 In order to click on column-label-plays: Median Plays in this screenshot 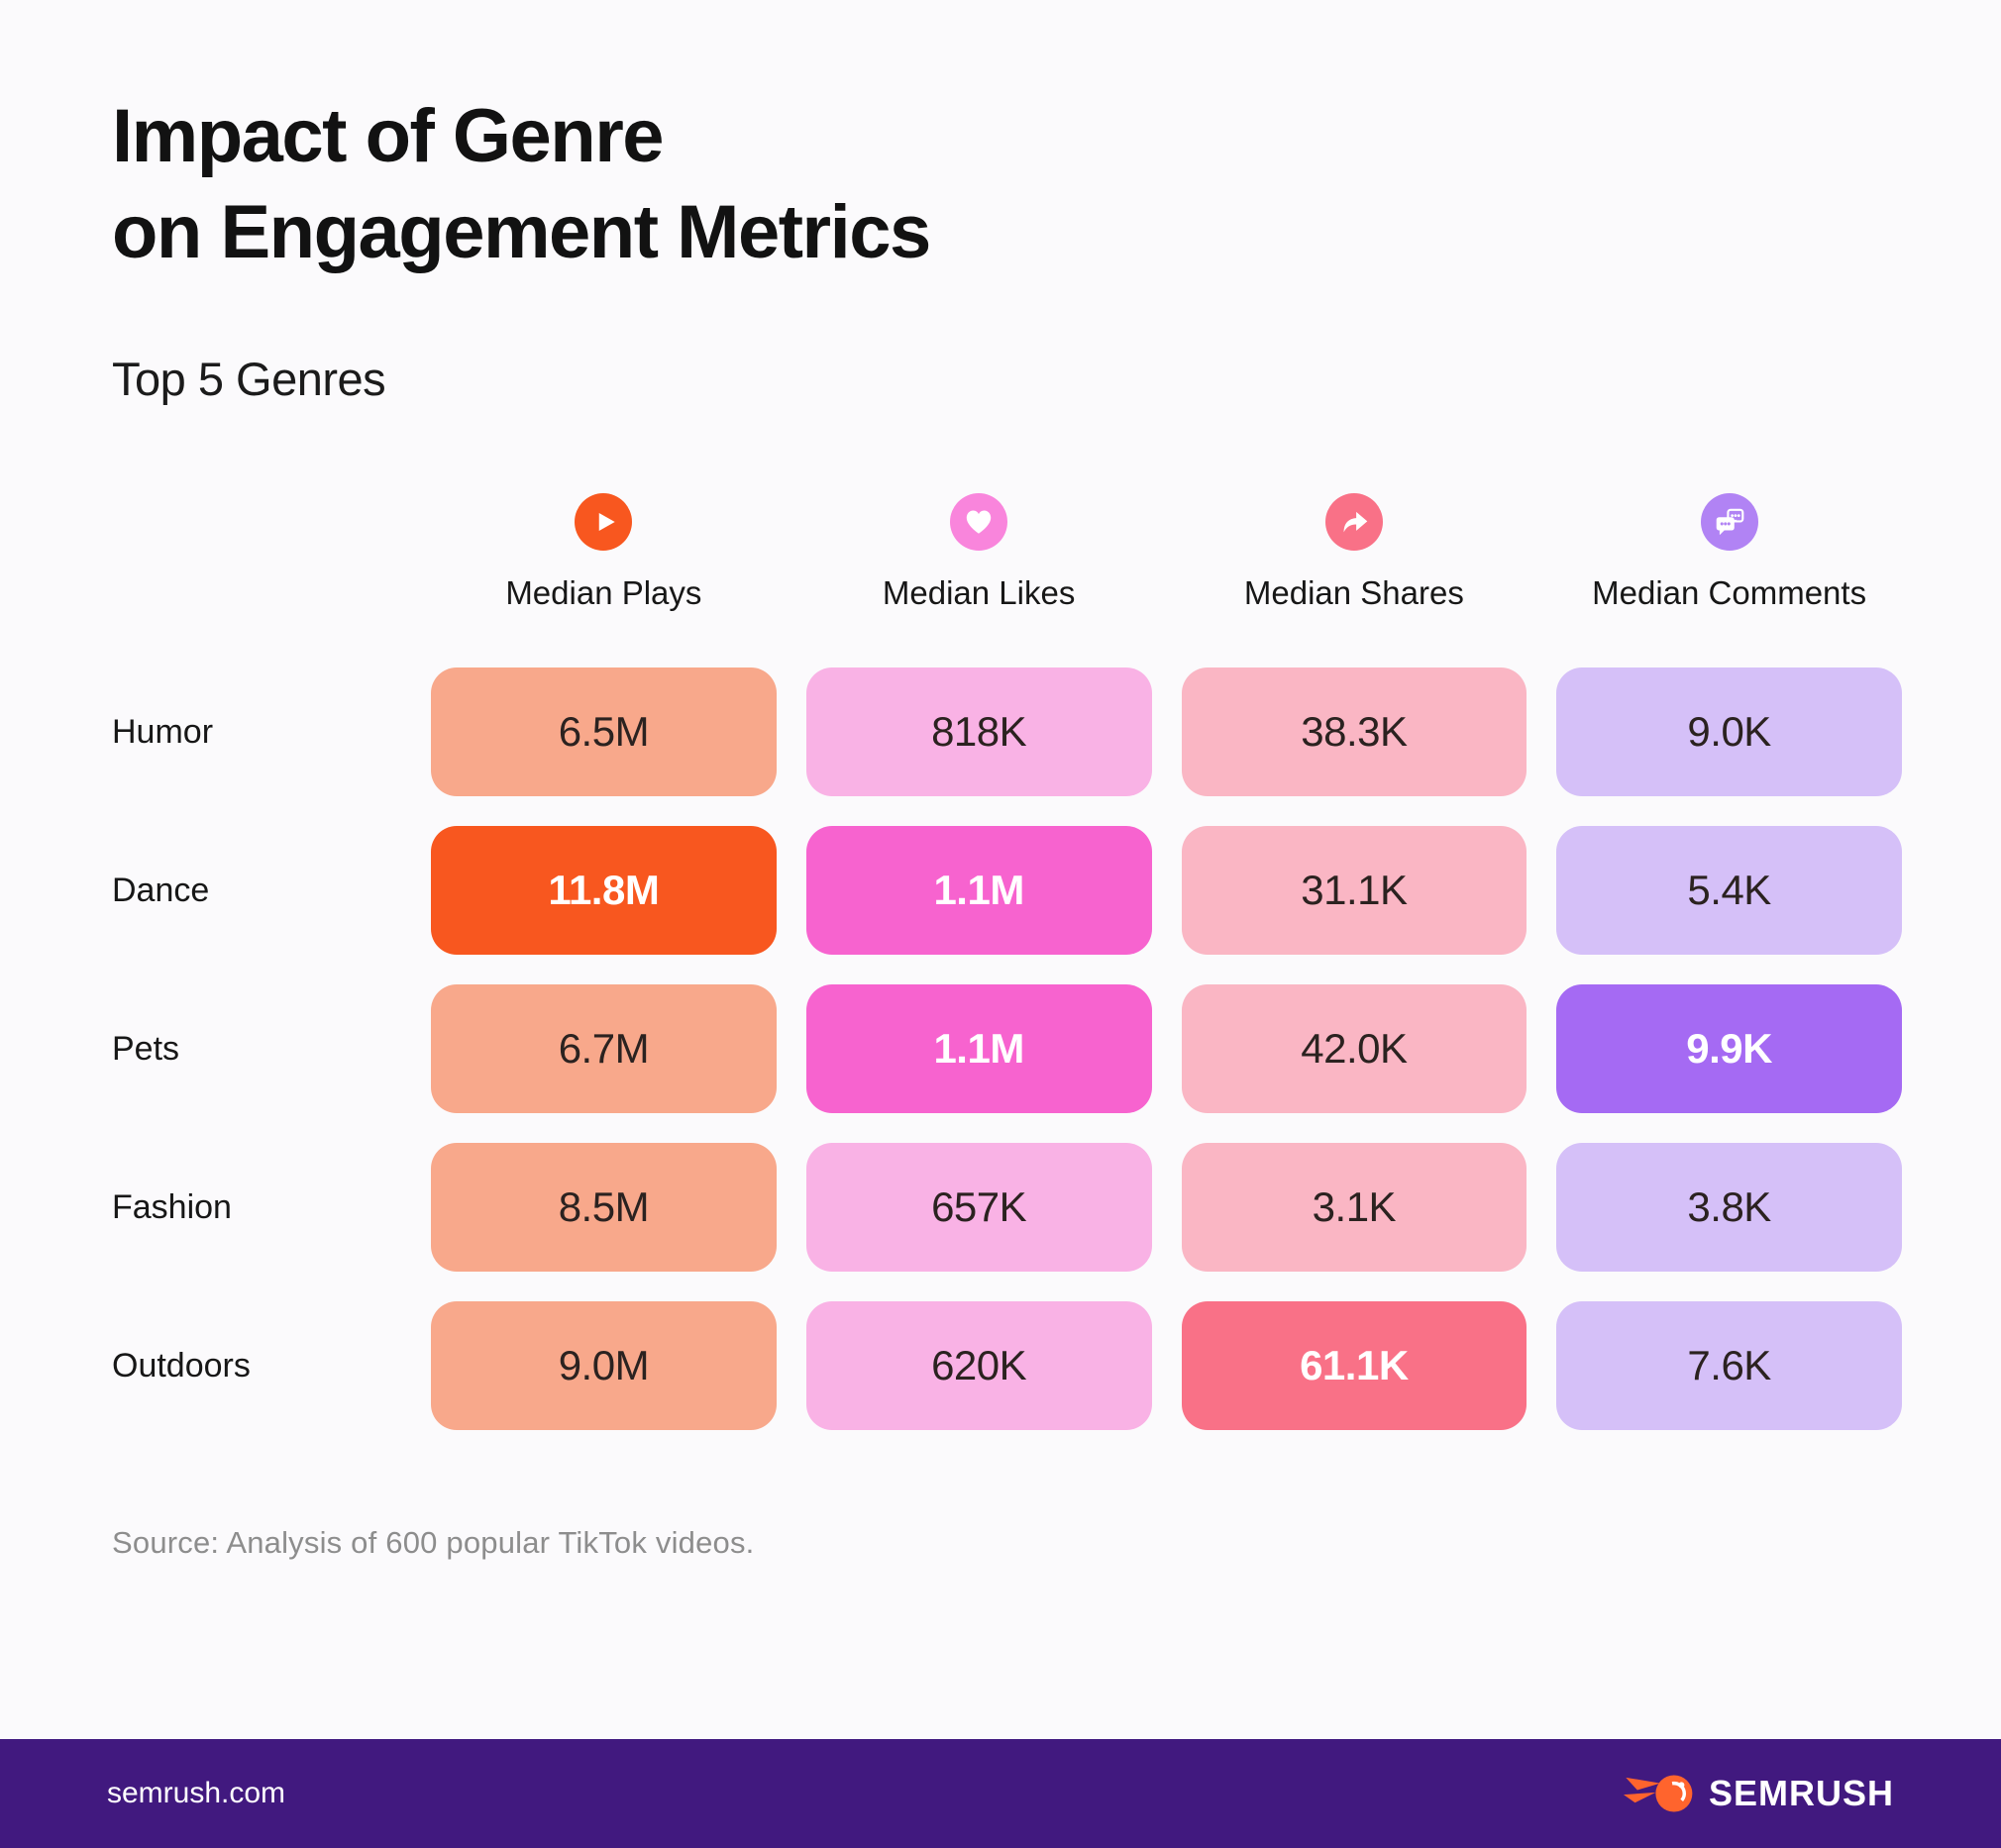, I will do `click(603, 593)`.